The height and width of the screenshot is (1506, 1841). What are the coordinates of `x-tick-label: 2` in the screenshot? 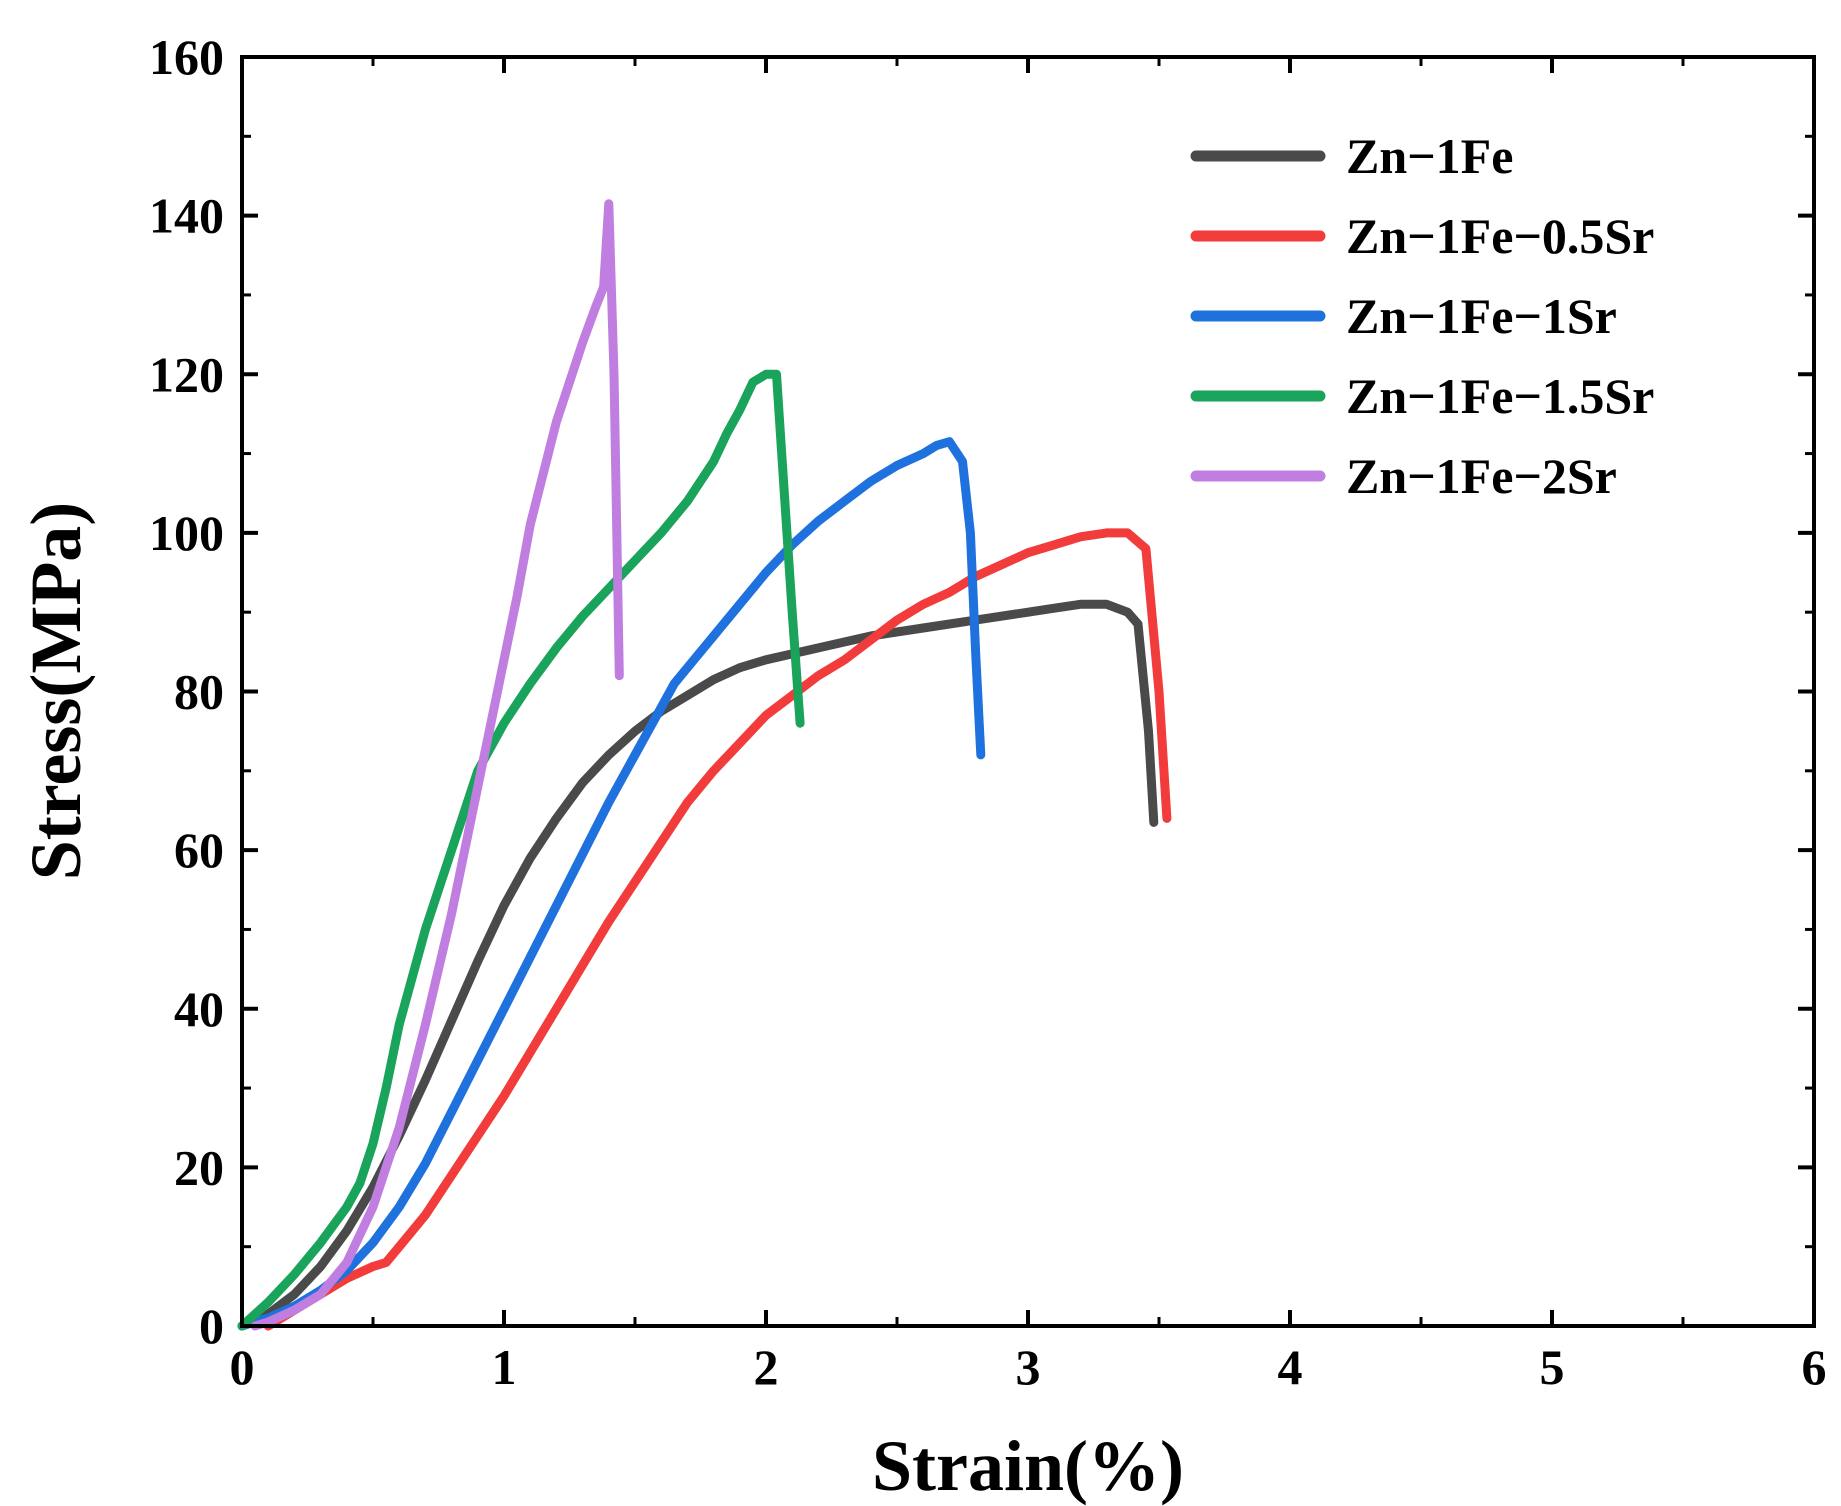 It's located at (766, 1367).